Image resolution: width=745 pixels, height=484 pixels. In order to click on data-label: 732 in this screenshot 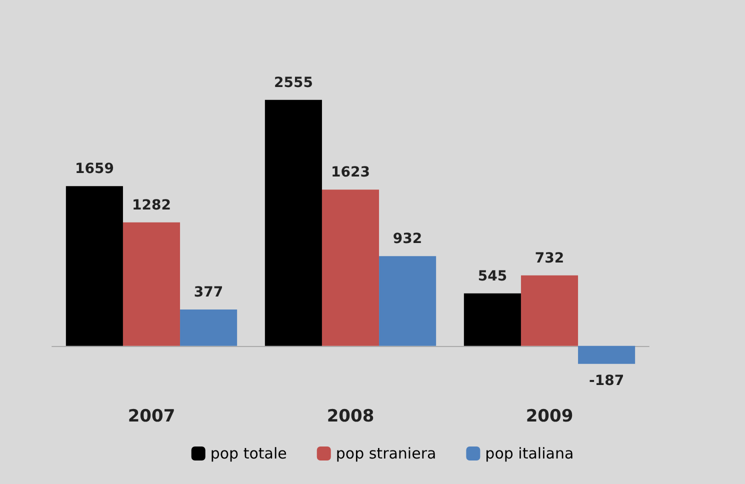, I will do `click(549, 258)`.